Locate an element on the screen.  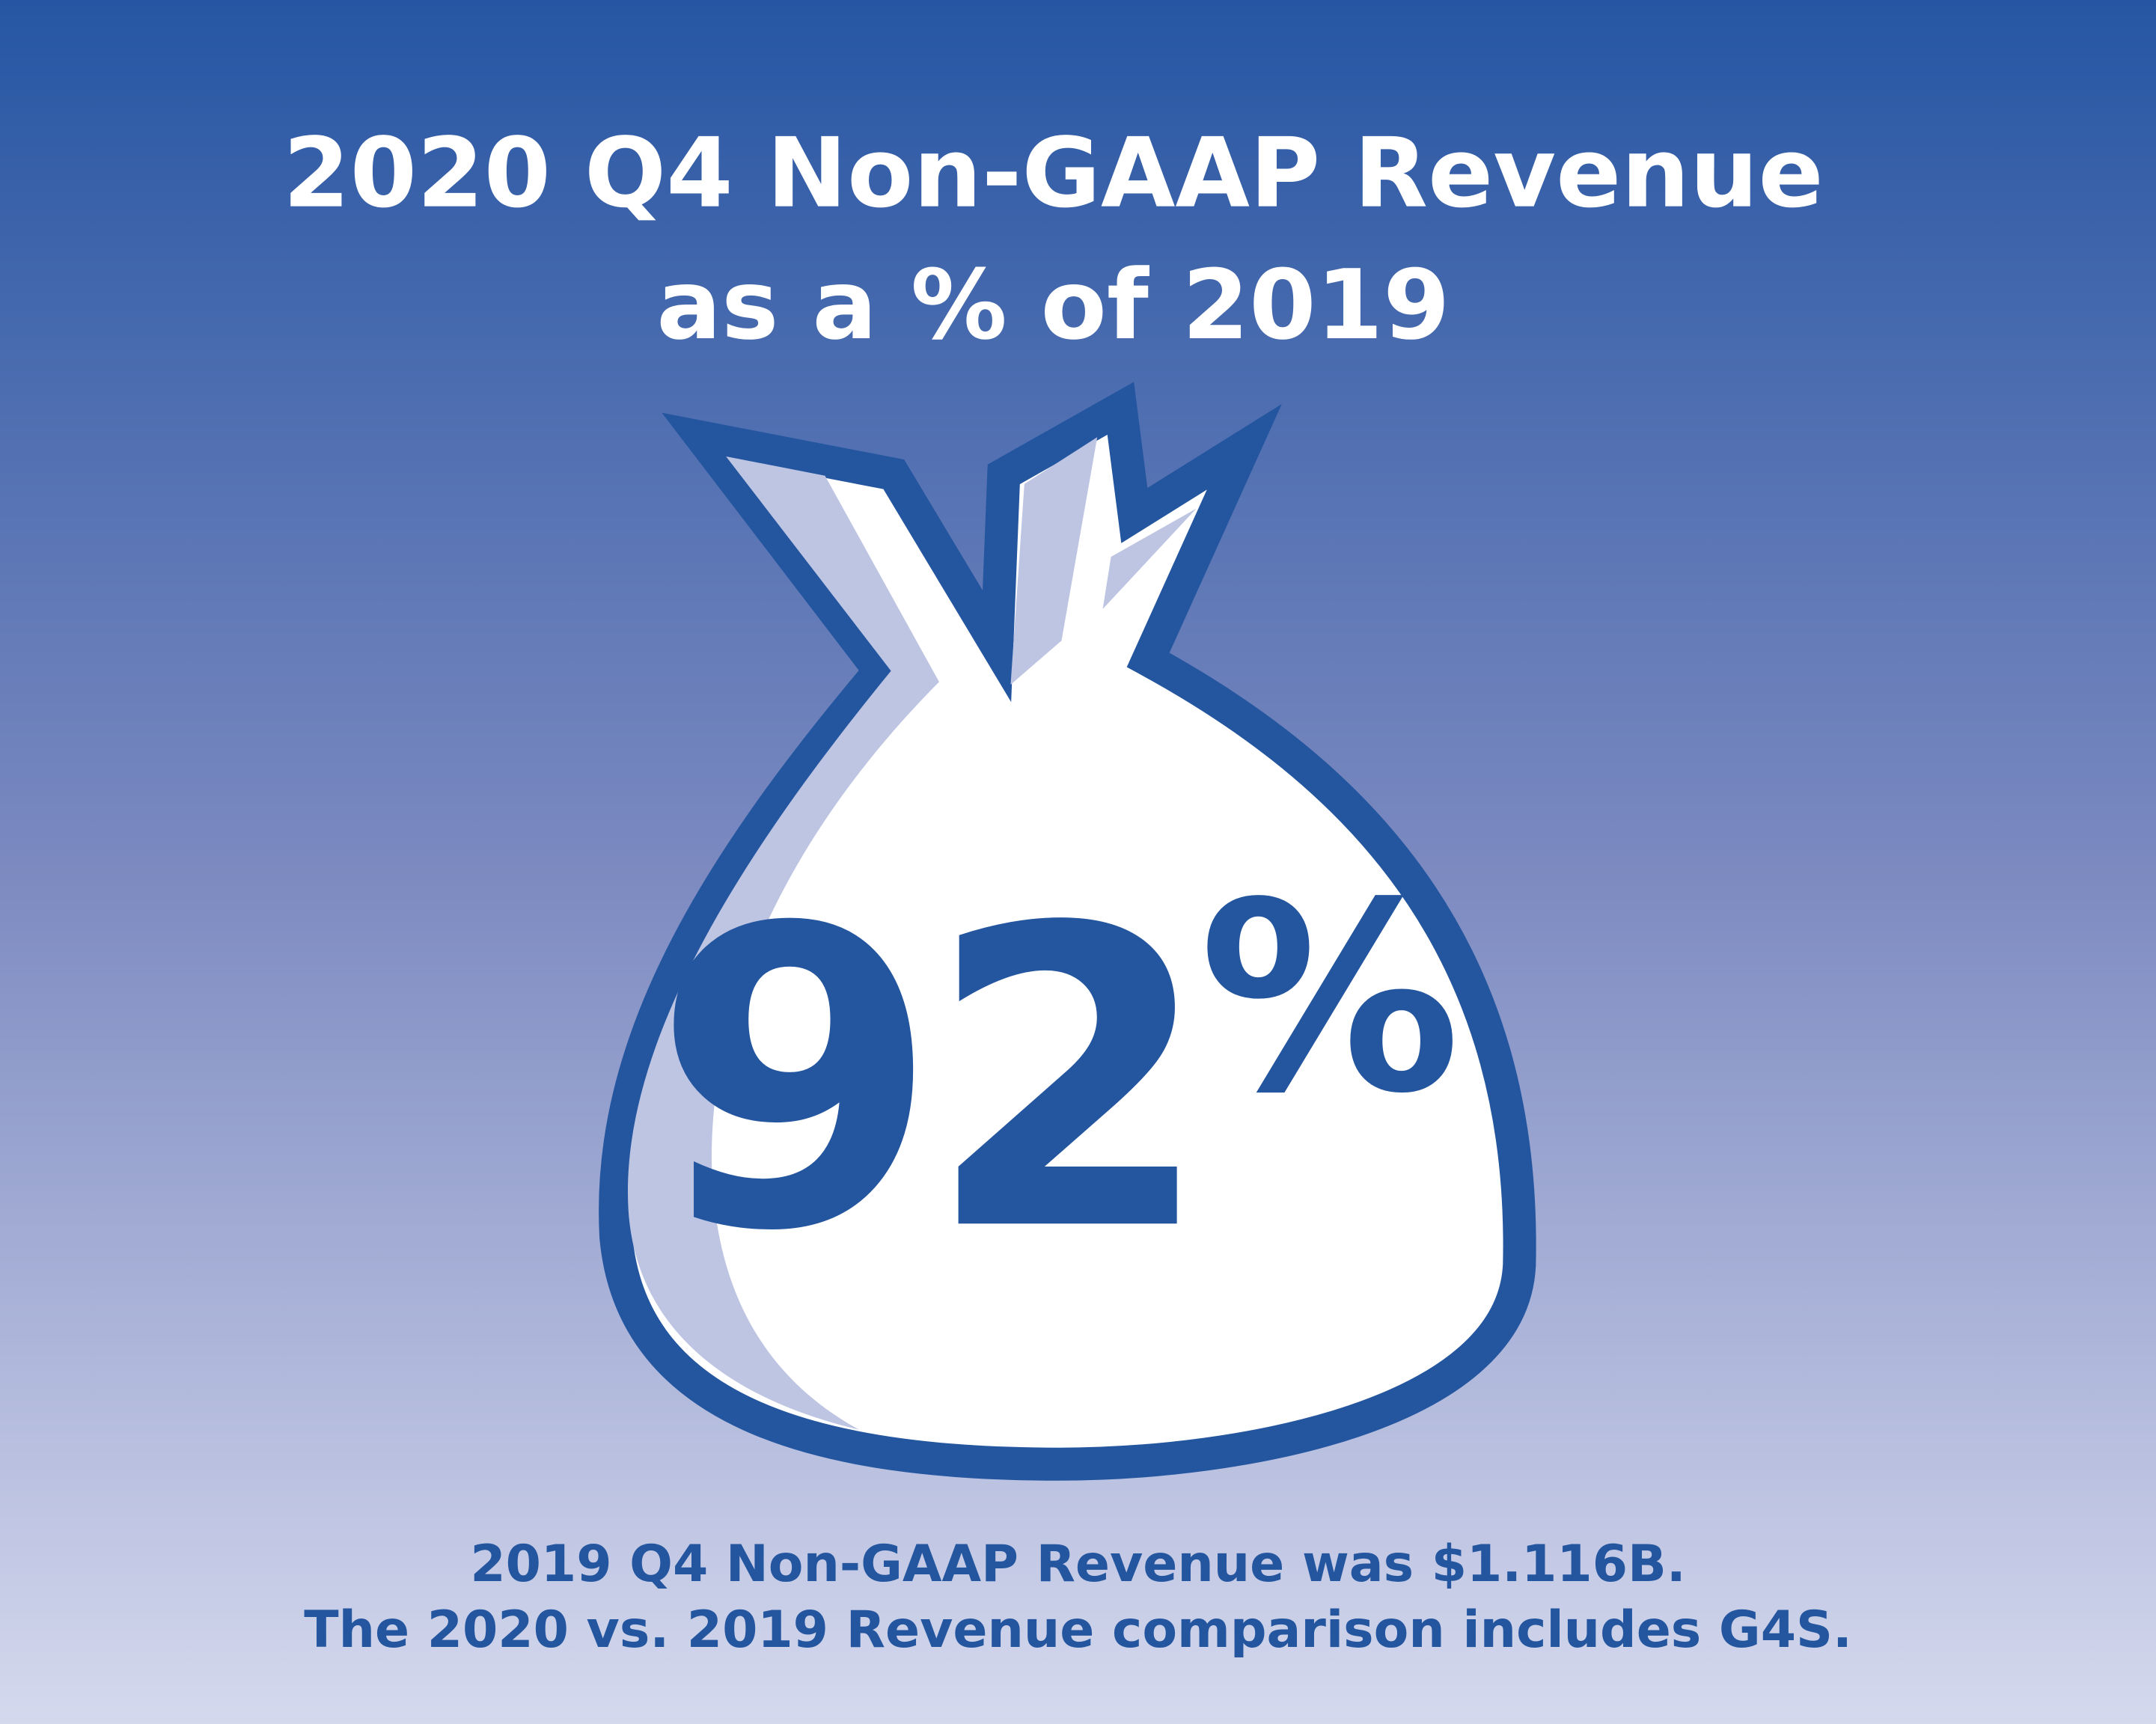
big-unit: % is located at coordinates (1330, 999).